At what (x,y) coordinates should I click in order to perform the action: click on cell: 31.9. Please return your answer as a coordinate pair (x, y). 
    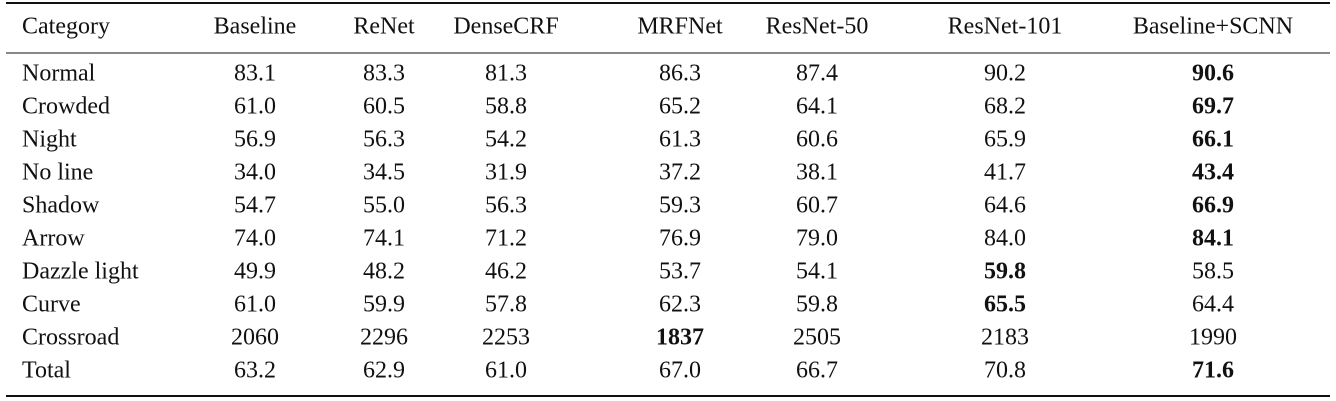
    Looking at the image, I should click on (506, 173).